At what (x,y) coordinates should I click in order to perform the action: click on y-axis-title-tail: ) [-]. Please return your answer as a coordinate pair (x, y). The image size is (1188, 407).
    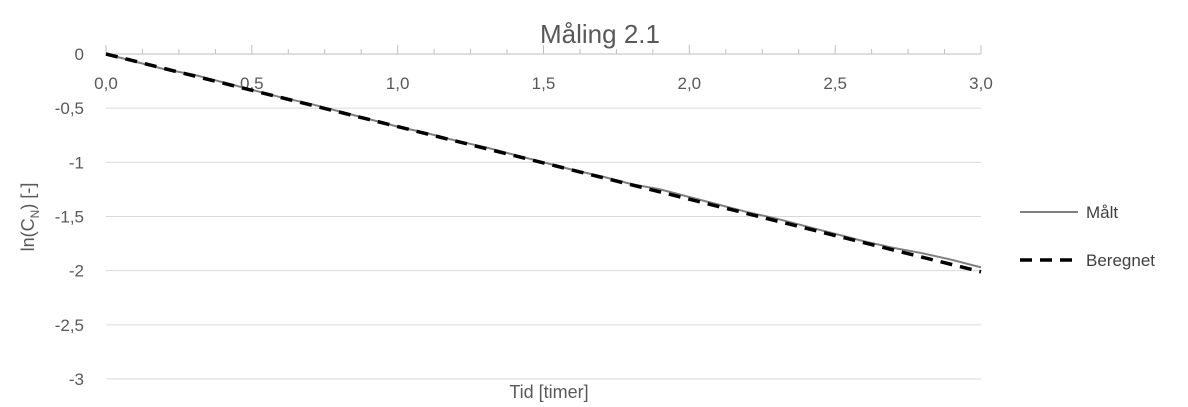
    Looking at the image, I should click on (28, 196).